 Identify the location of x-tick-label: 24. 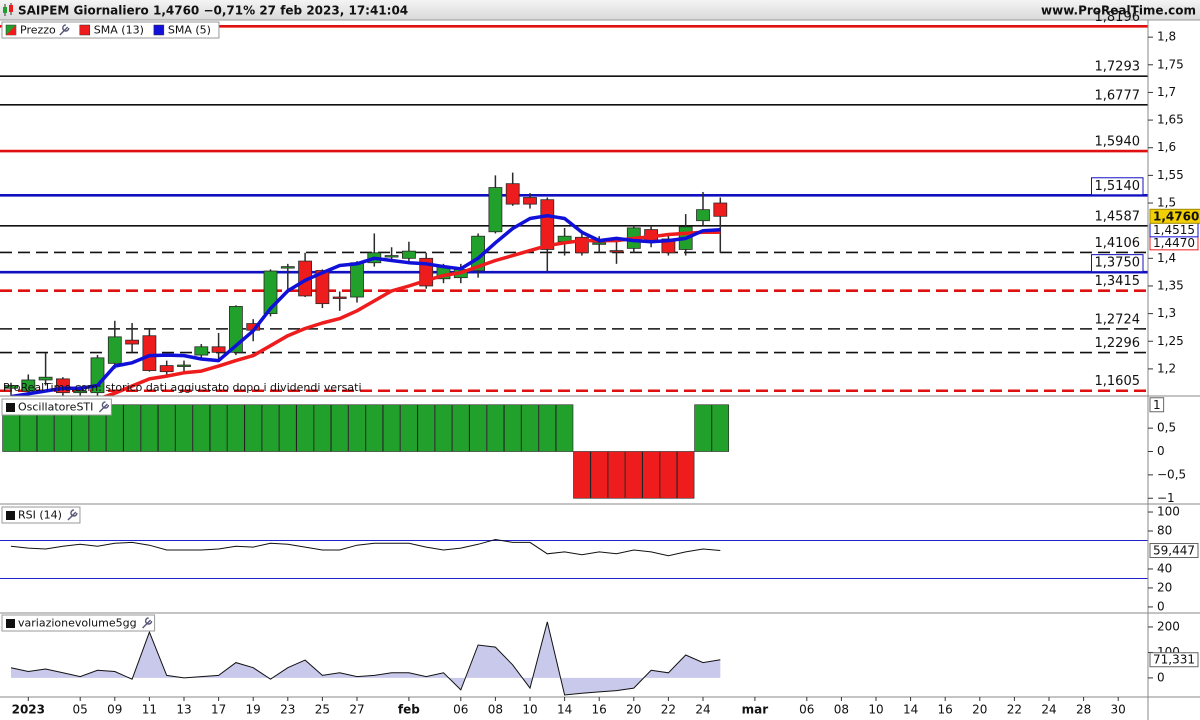
(702, 710).